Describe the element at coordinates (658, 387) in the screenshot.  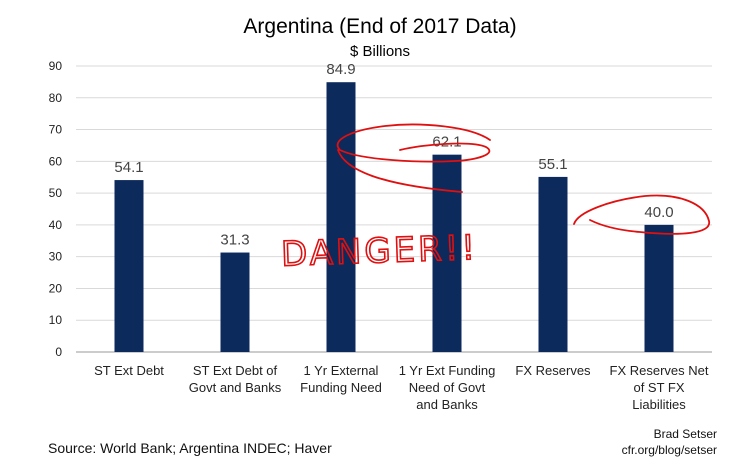
I see `x-tick-label: of ST FX` at that location.